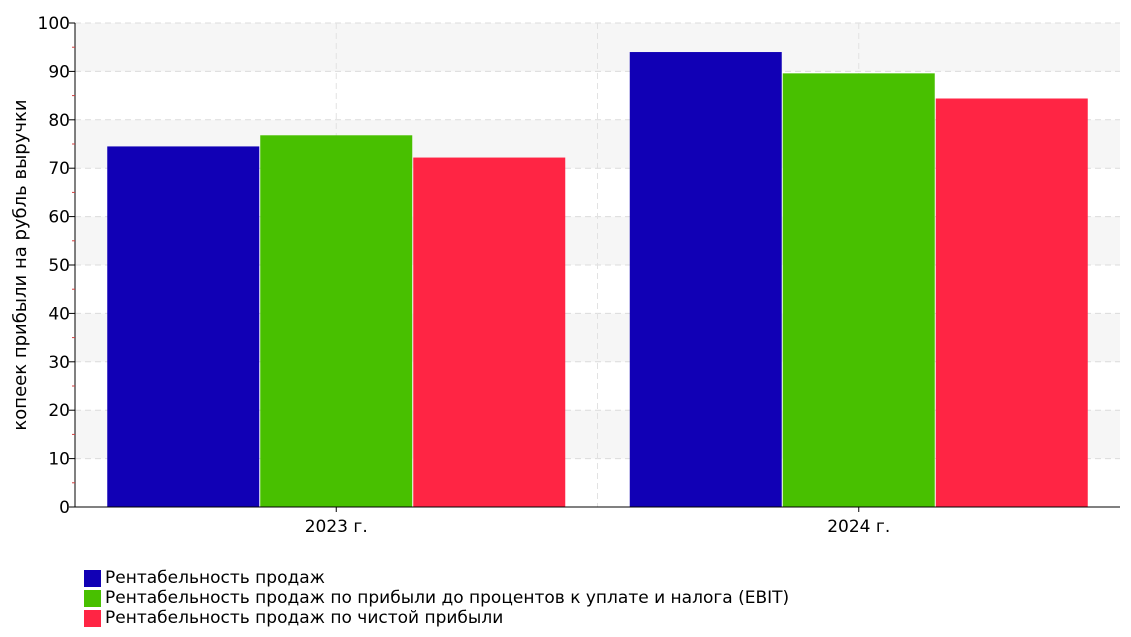  Describe the element at coordinates (59, 411) in the screenshot. I see `y-tick-label: 20` at that location.